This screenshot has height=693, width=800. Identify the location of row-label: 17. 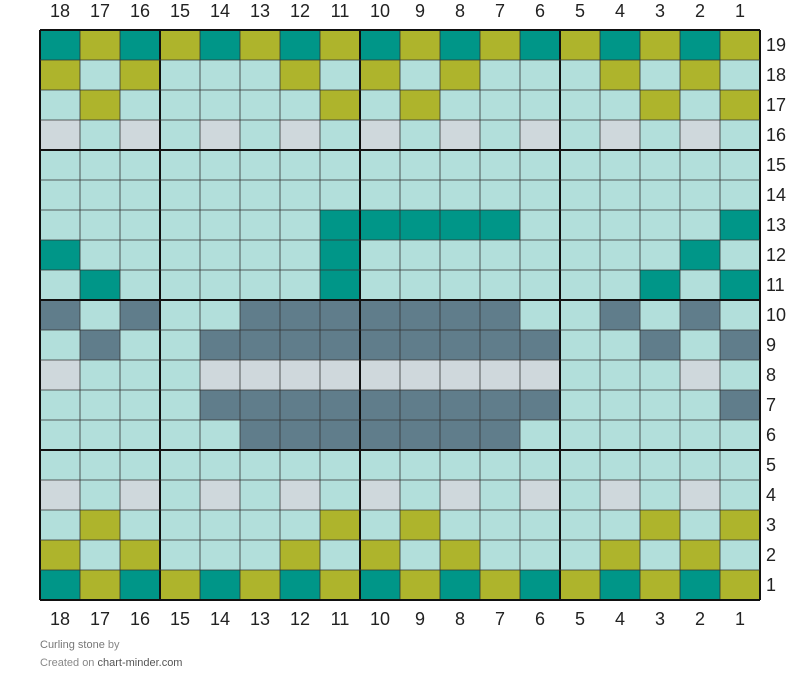
(776, 105).